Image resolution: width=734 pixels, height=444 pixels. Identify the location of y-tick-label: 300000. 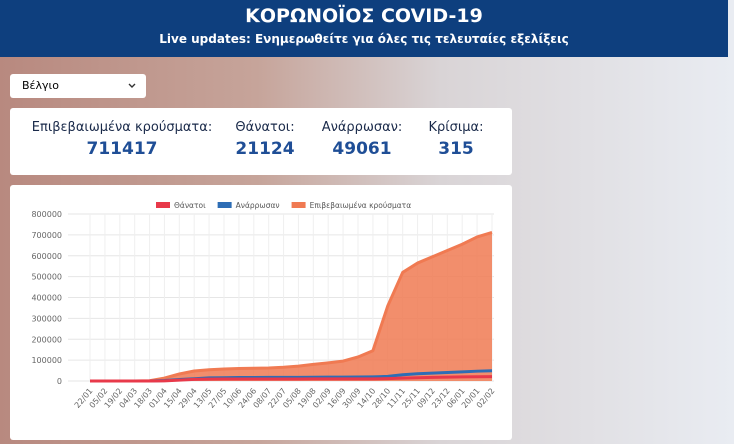
(46, 318).